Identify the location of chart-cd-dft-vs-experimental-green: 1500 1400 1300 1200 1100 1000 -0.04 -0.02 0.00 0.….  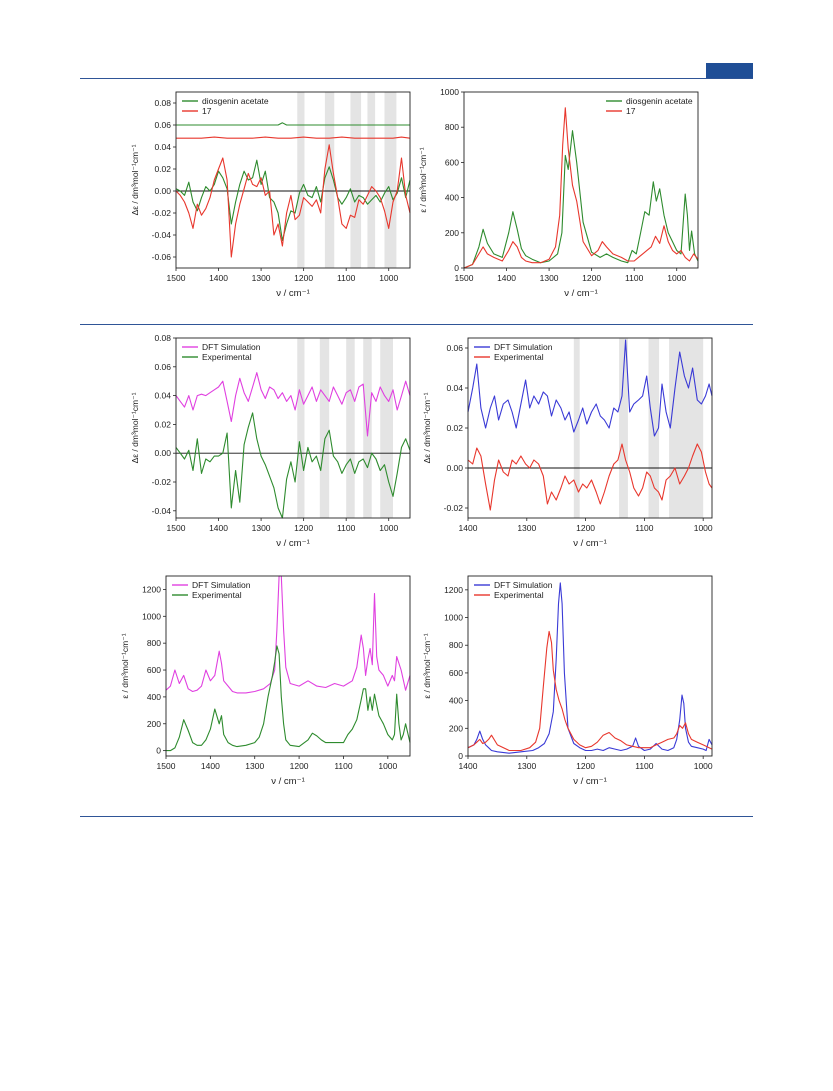
(270, 441).